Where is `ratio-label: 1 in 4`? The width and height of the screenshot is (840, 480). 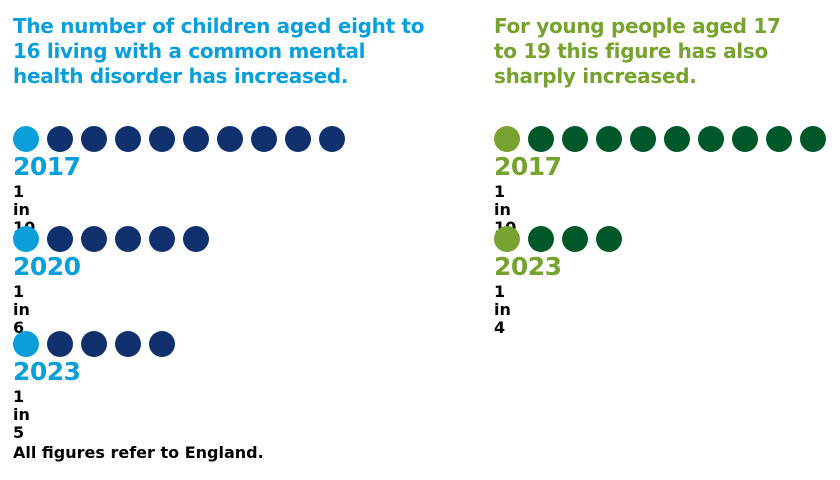
ratio-label: 1 in 4 is located at coordinates (502, 309).